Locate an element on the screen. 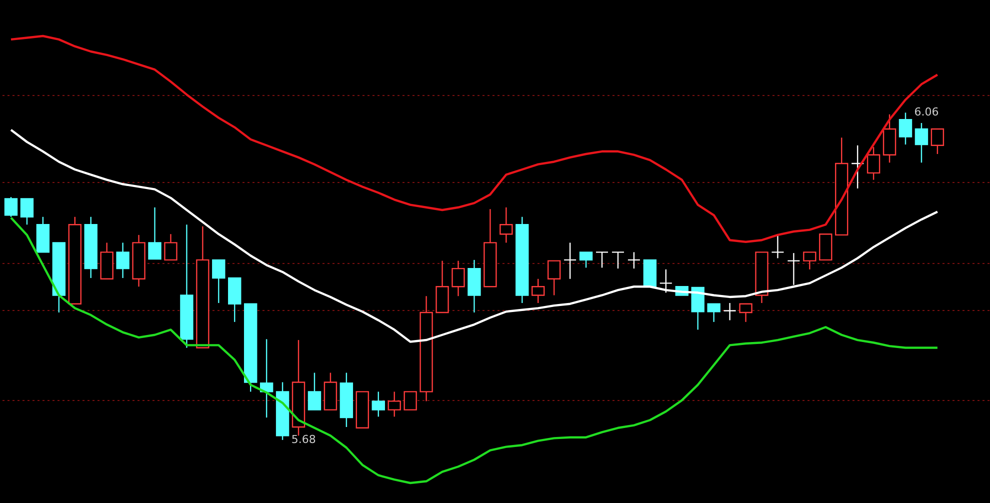 Image resolution: width=990 pixels, height=503 pixels. annotation: 6.06 is located at coordinates (926, 112).